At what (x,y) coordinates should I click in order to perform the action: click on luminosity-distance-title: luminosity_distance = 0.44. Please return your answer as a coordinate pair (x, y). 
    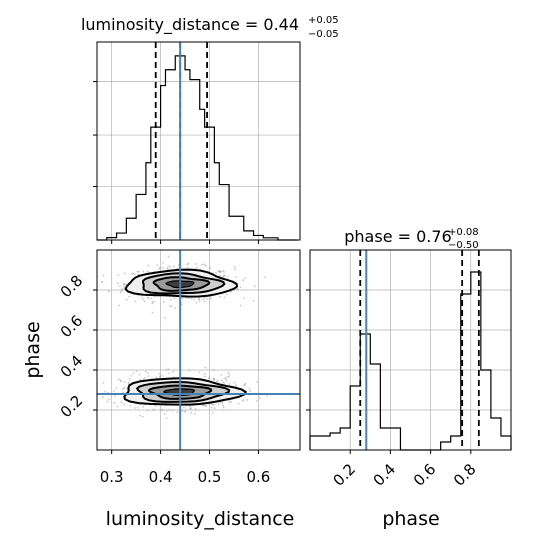
    Looking at the image, I should click on (190, 25).